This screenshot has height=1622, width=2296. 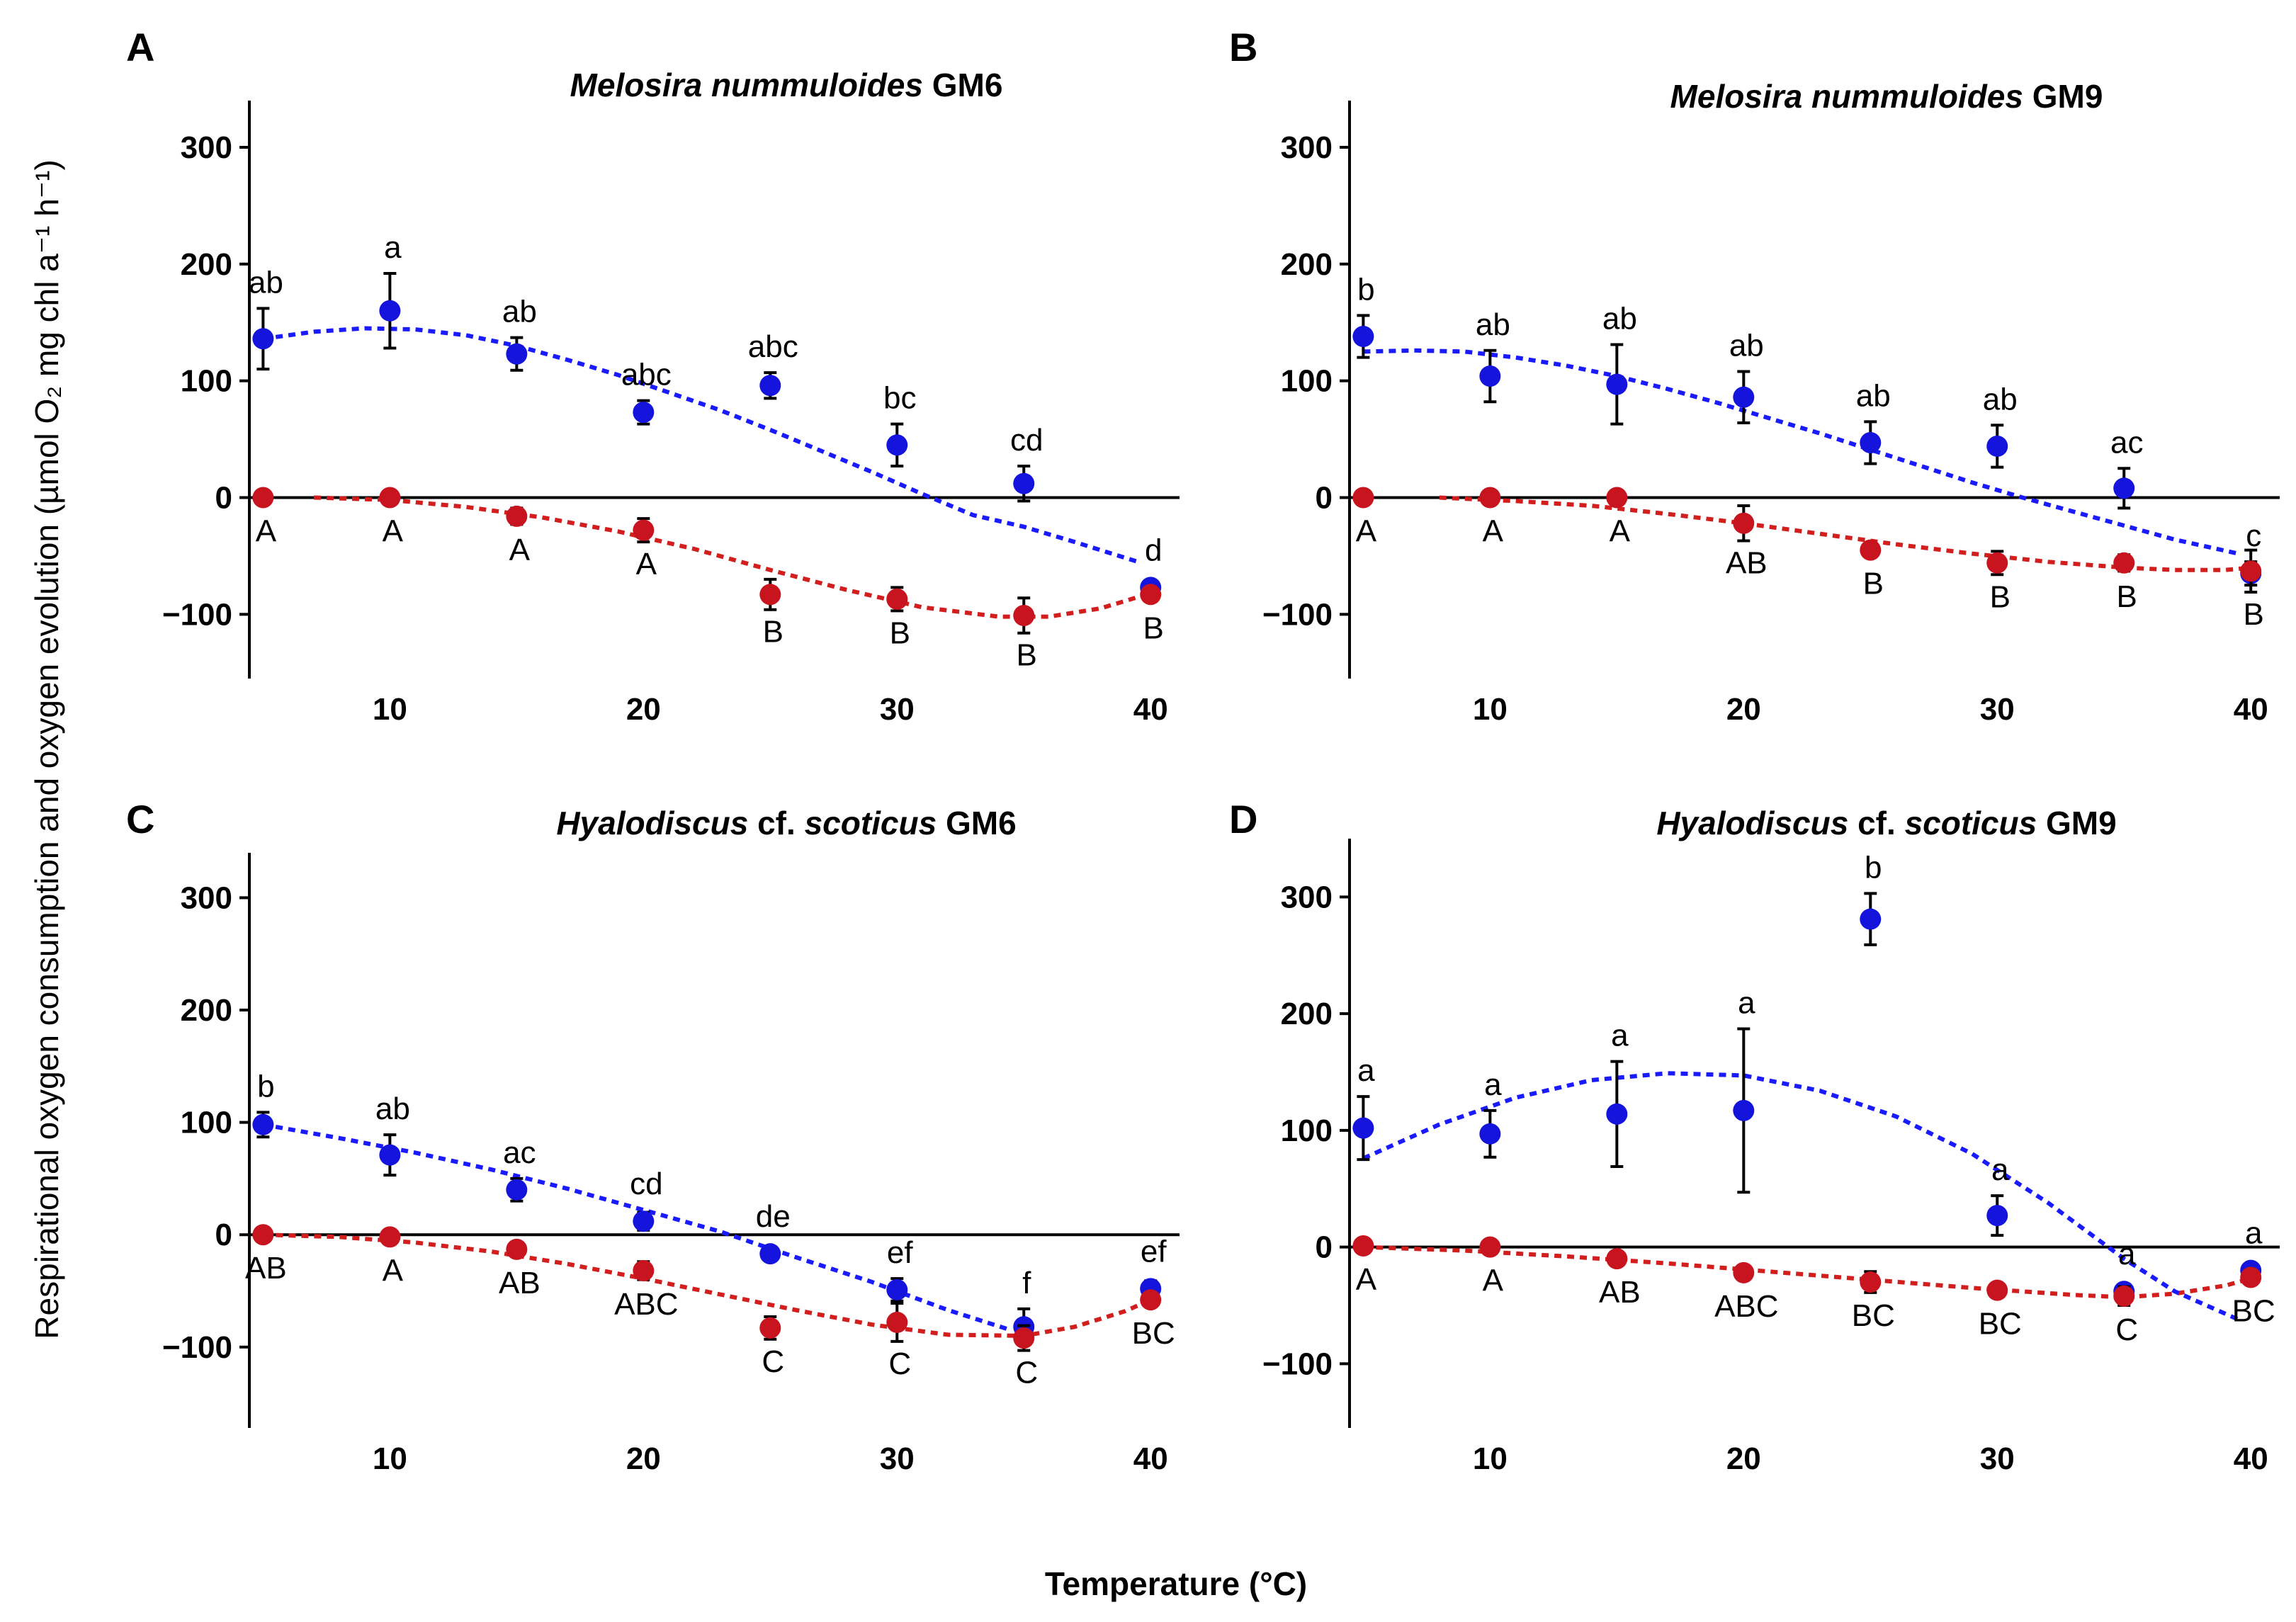 What do you see at coordinates (2253, 536) in the screenshot?
I see `sig-label-evolution: c` at bounding box center [2253, 536].